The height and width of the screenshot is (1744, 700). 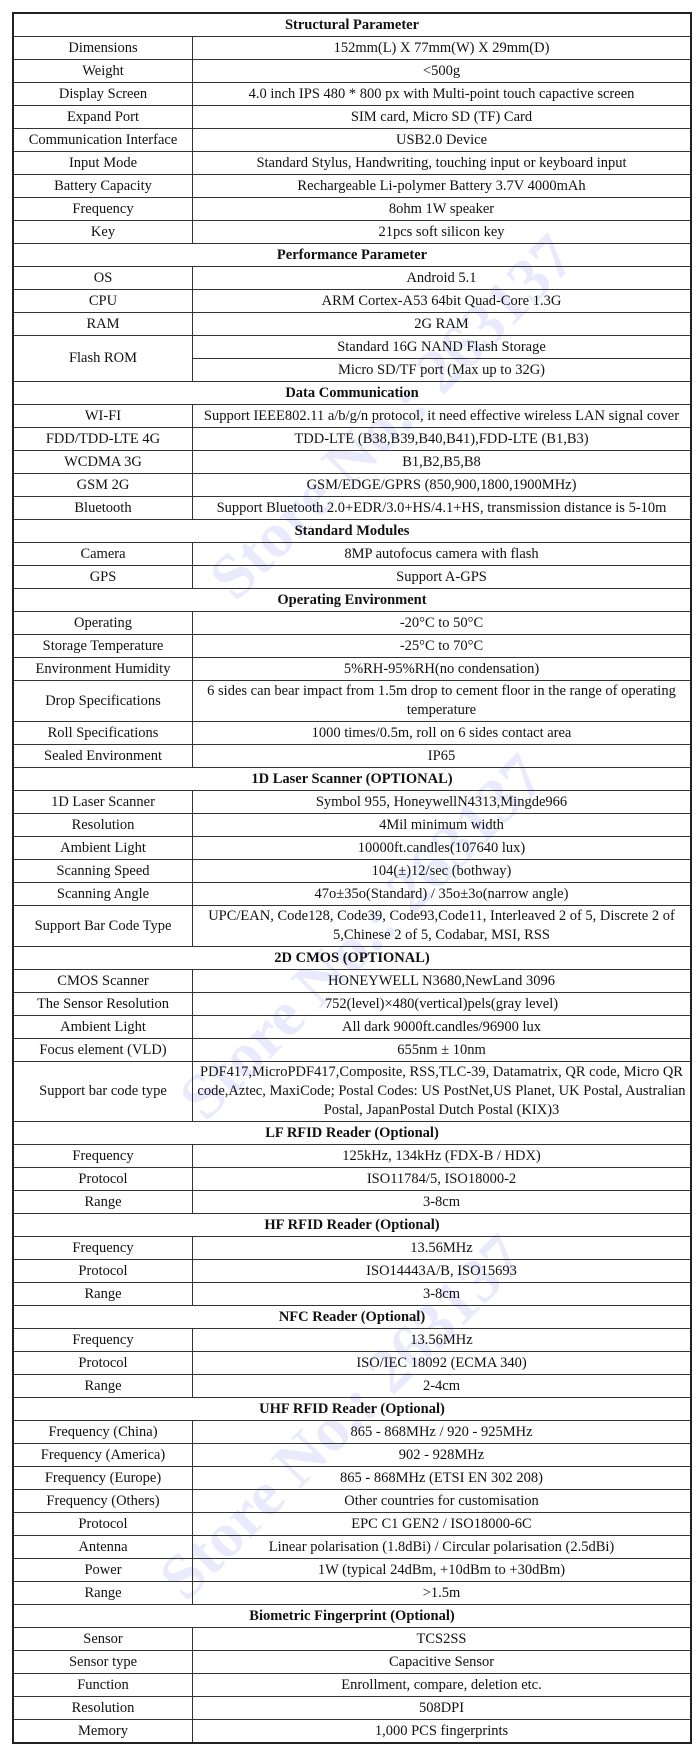 What do you see at coordinates (352, 531) in the screenshot?
I see `section-header-standard-modules: Standard Modules` at bounding box center [352, 531].